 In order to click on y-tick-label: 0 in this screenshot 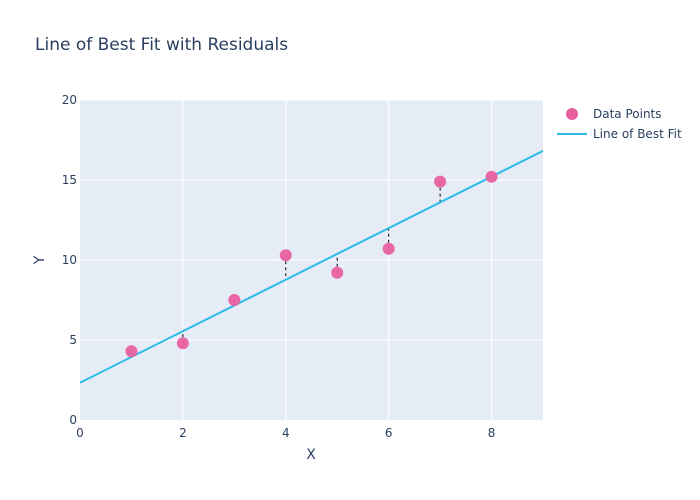, I will do `click(73, 420)`.